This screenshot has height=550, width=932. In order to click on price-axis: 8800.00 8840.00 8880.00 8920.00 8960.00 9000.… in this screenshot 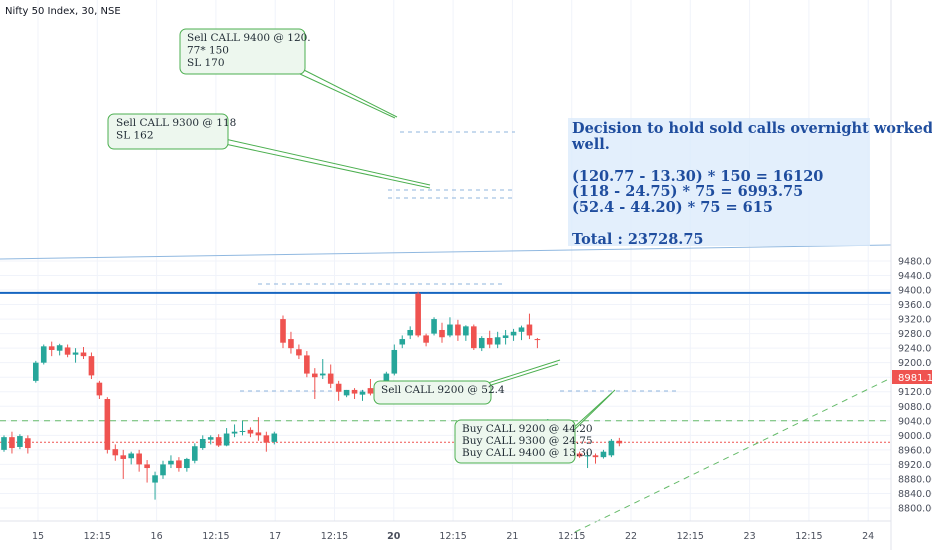, I will do `click(915, 385)`.